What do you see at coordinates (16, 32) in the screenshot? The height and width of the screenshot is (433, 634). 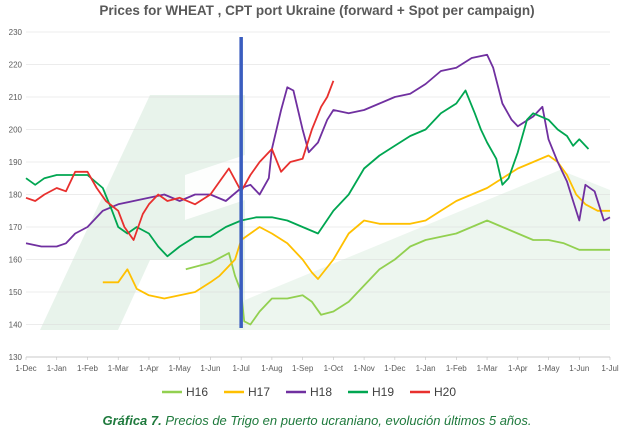 I see `y-tick-label: 230` at bounding box center [16, 32].